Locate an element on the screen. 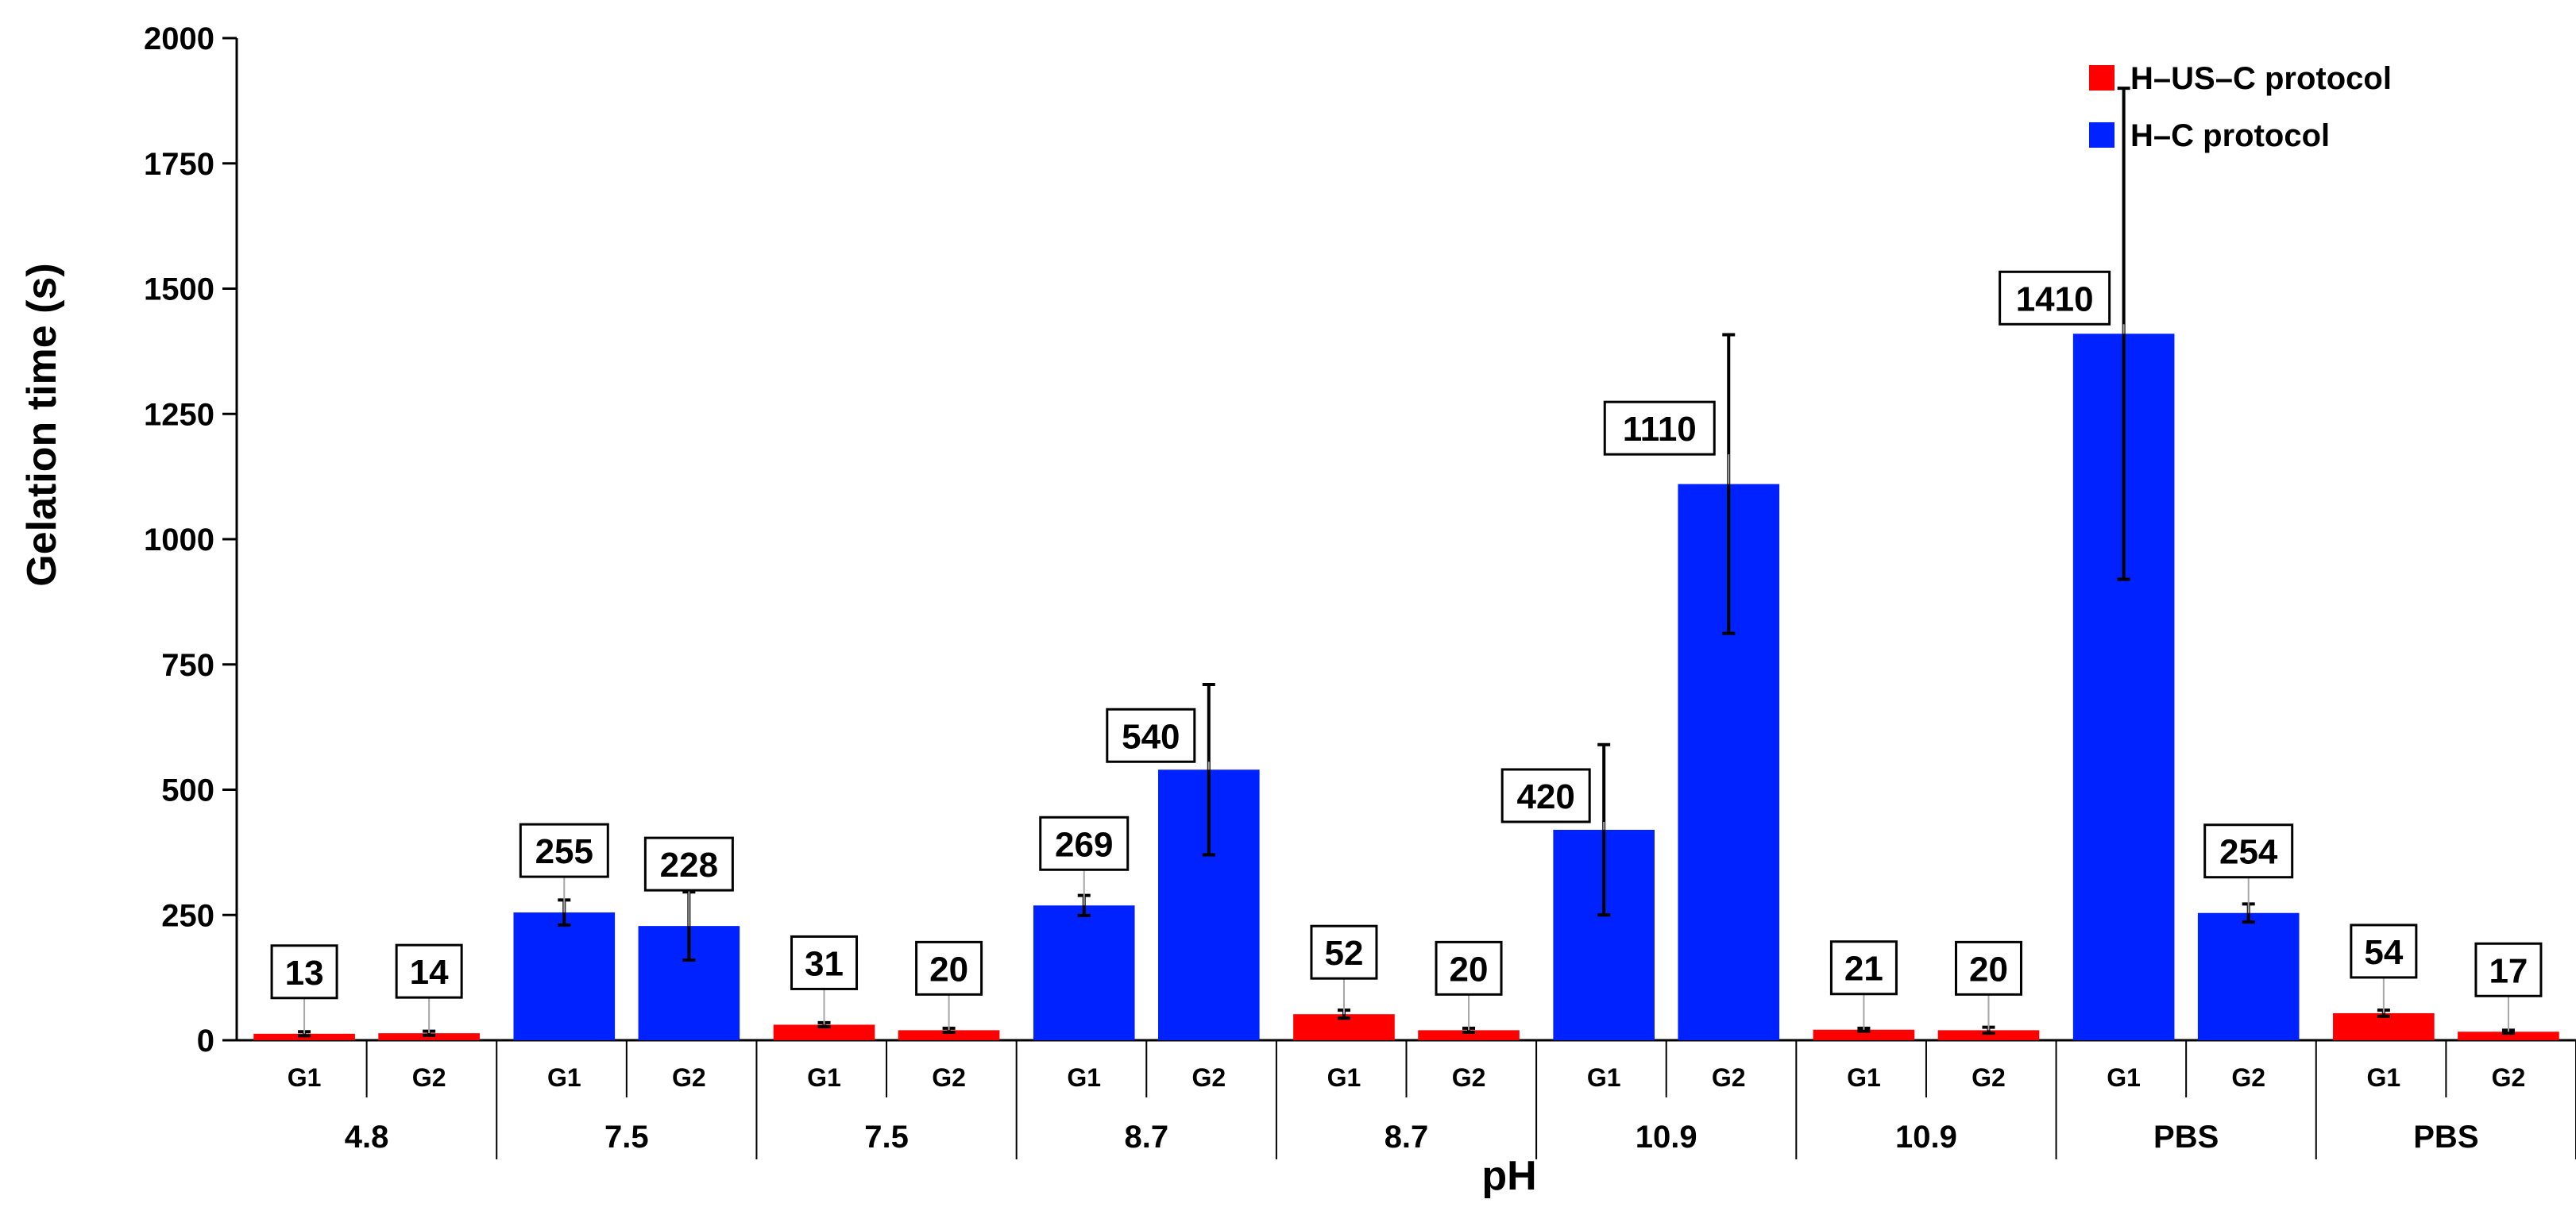 The image size is (2576, 1207). y-tick-label: 750 is located at coordinates (187, 665).